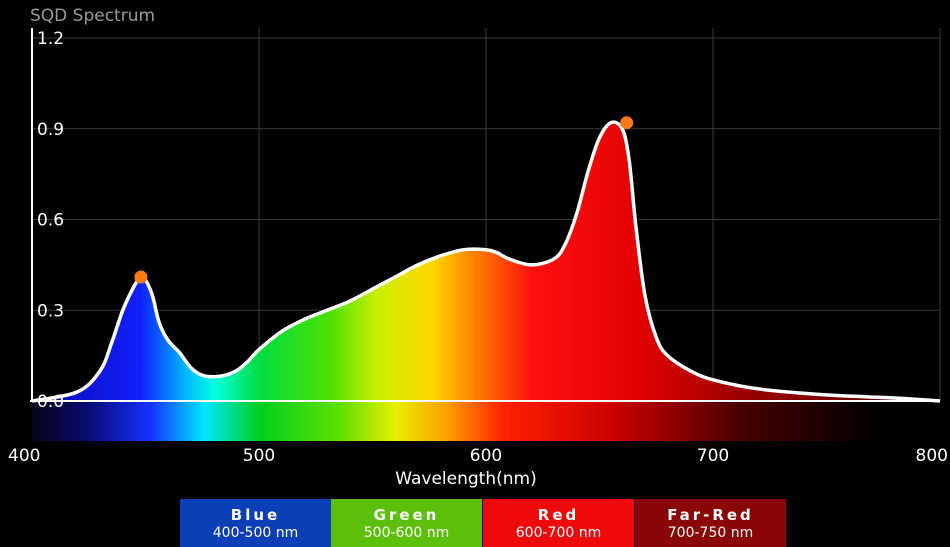 This screenshot has height=547, width=950. I want to click on band-far-red: Far-Red 700-750 nm, so click(710, 523).